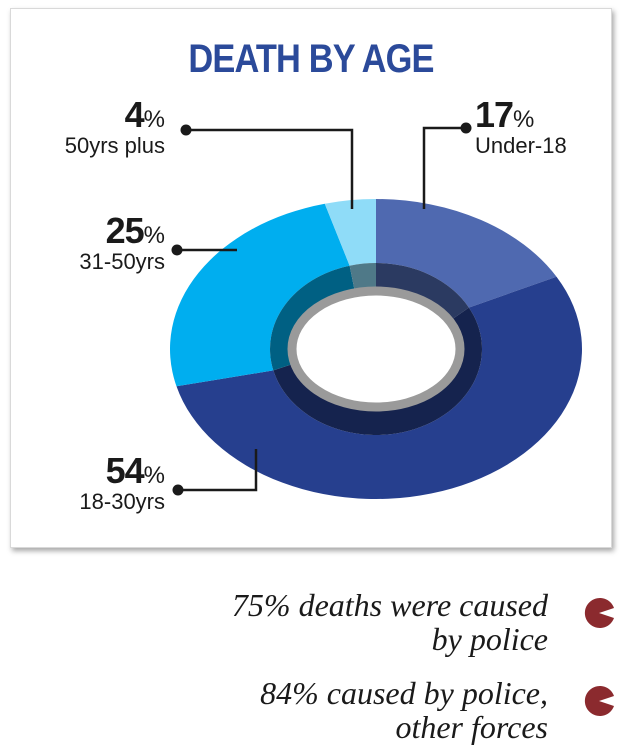 The image size is (622, 746). What do you see at coordinates (115, 127) in the screenshot?
I see `label-50yrs-plus: 4% 50yrs plus` at bounding box center [115, 127].